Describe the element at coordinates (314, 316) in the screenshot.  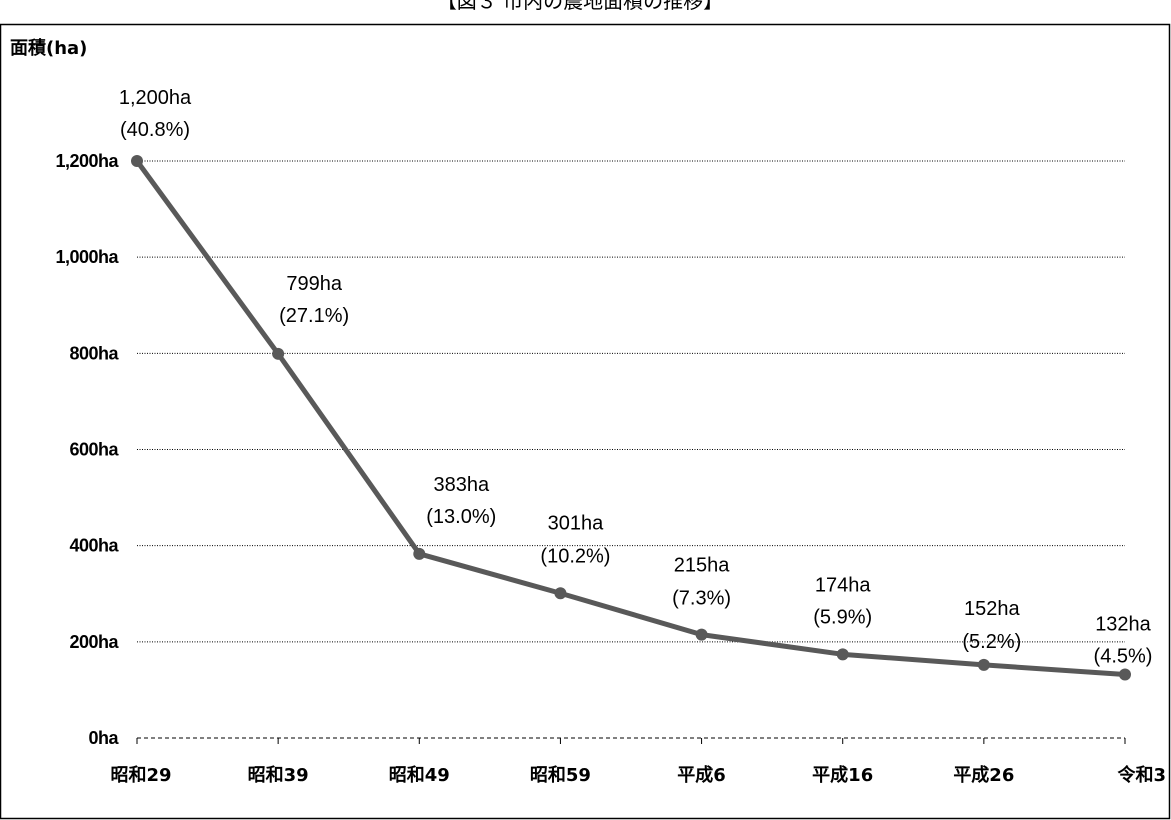
I see `data-share-label: (27.1%)` at that location.